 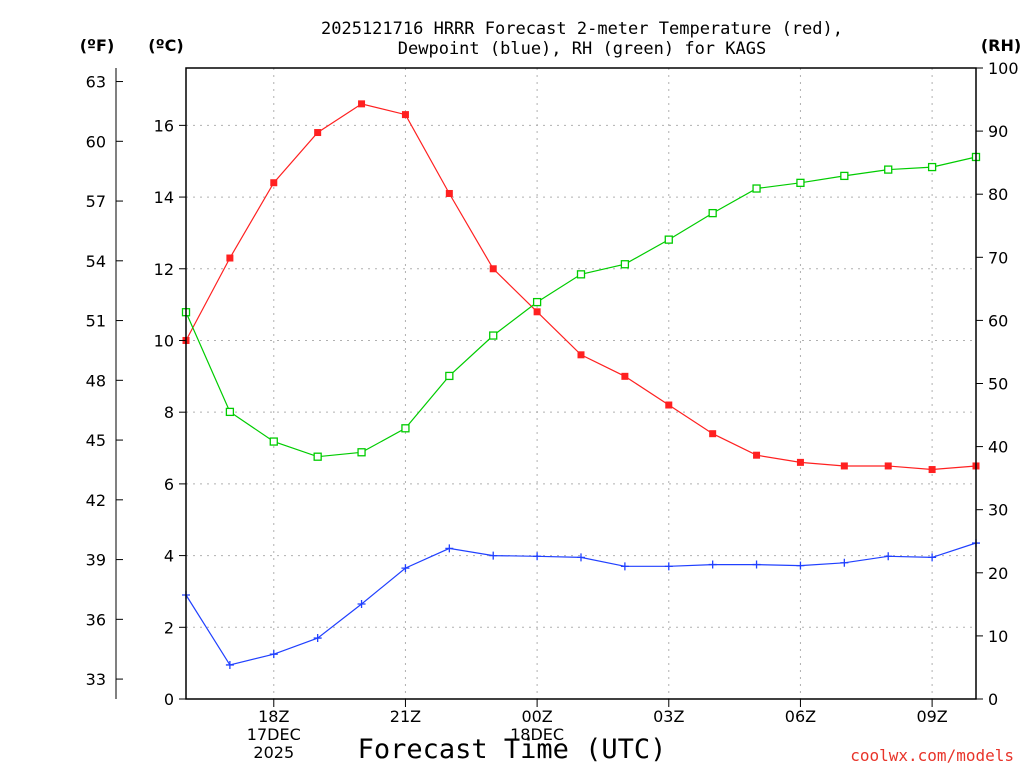 I want to click on rh-tick-label: 50, so click(x=998, y=384).